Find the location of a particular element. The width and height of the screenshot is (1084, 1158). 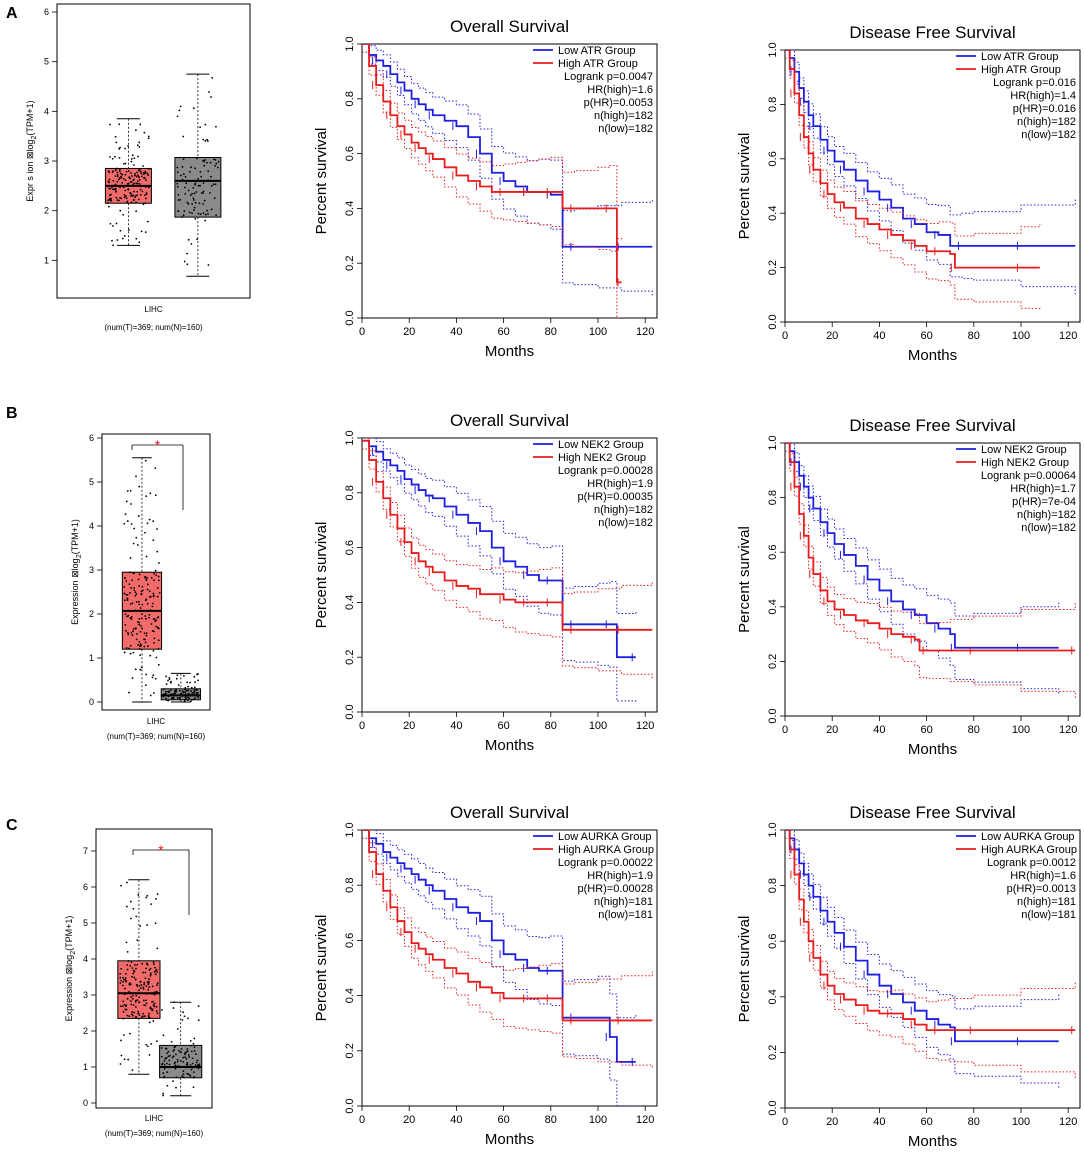

box-y-label-main: Expr s ion is located at coordinates (30, 180).